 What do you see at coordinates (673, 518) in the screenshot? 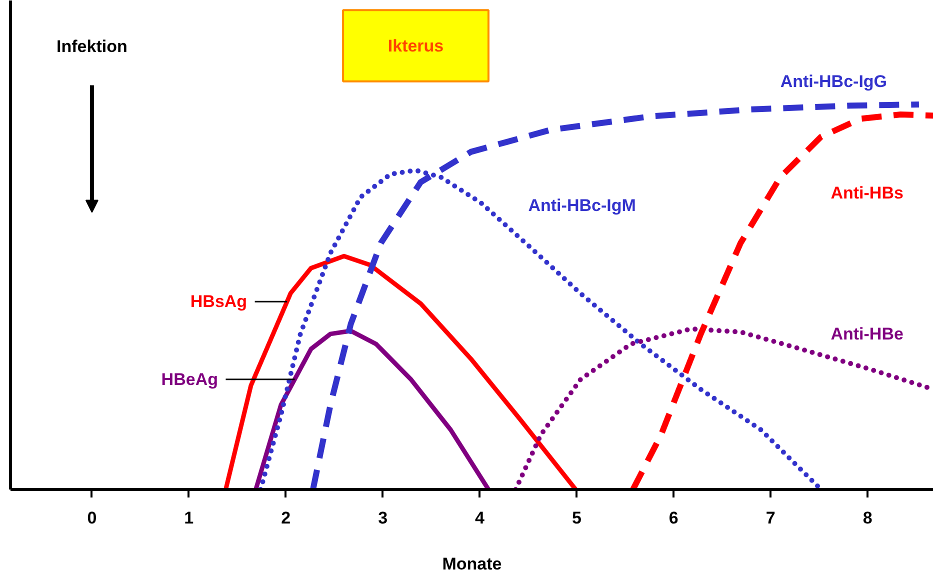
I see `x-tick-label: 6` at bounding box center [673, 518].